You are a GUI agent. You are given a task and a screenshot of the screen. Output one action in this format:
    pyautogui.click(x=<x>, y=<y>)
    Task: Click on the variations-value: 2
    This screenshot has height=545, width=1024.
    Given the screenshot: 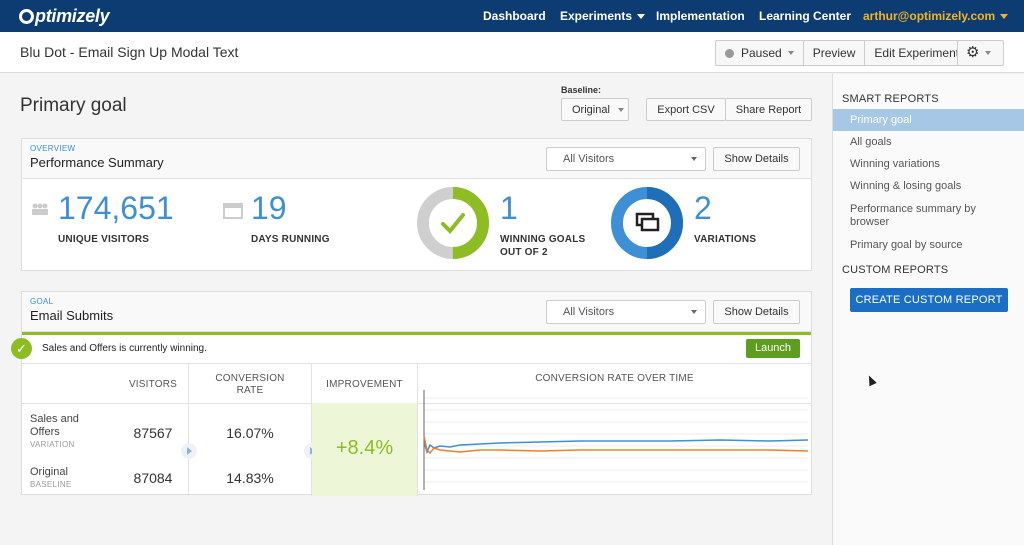 What is the action you would take?
    pyautogui.click(x=703, y=208)
    